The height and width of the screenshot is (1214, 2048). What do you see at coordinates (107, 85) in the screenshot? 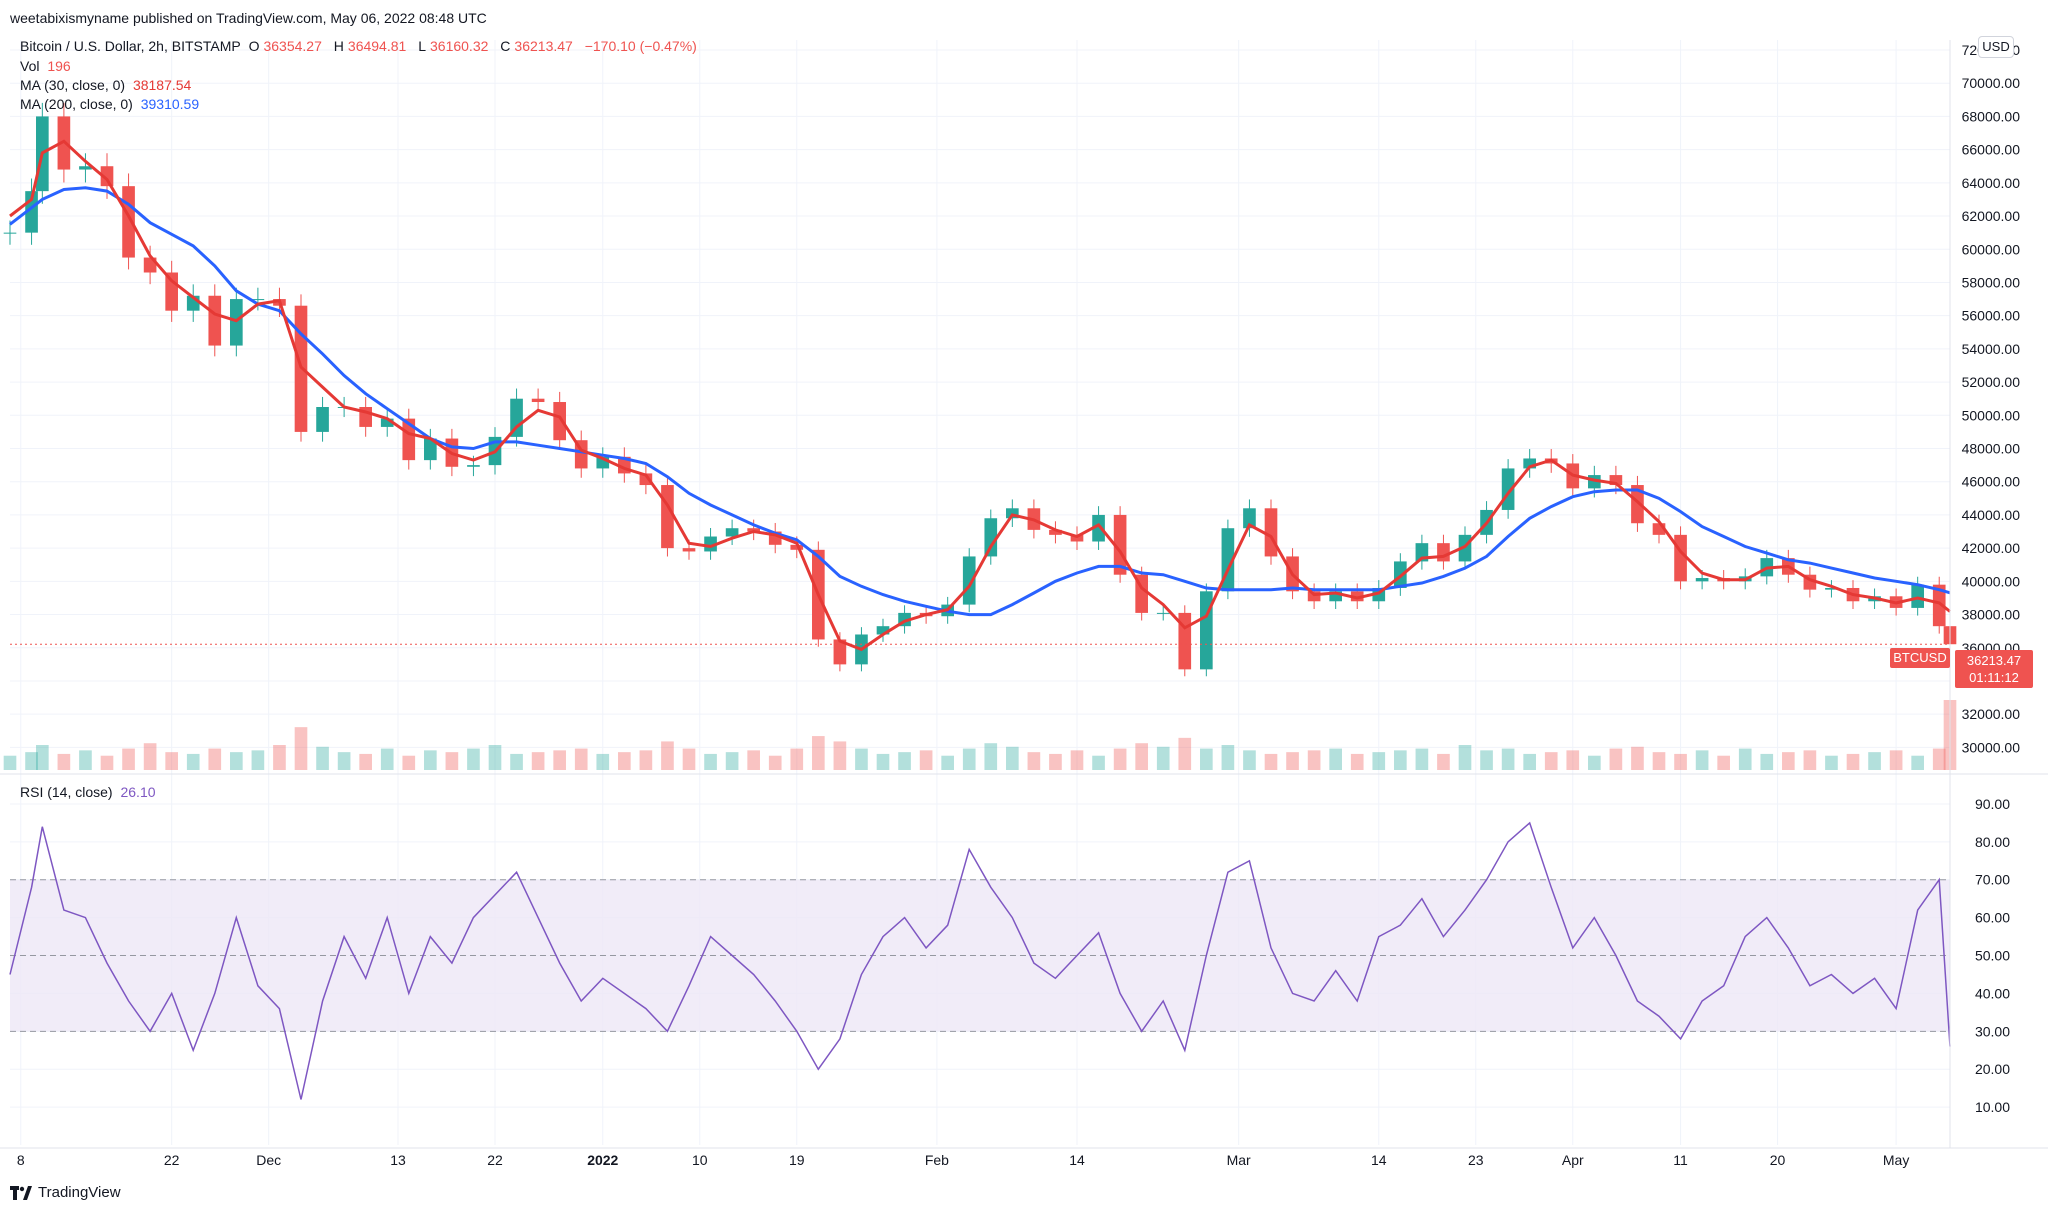
I see `ma30-legend: MA (30, close, 0) 38187.54` at bounding box center [107, 85].